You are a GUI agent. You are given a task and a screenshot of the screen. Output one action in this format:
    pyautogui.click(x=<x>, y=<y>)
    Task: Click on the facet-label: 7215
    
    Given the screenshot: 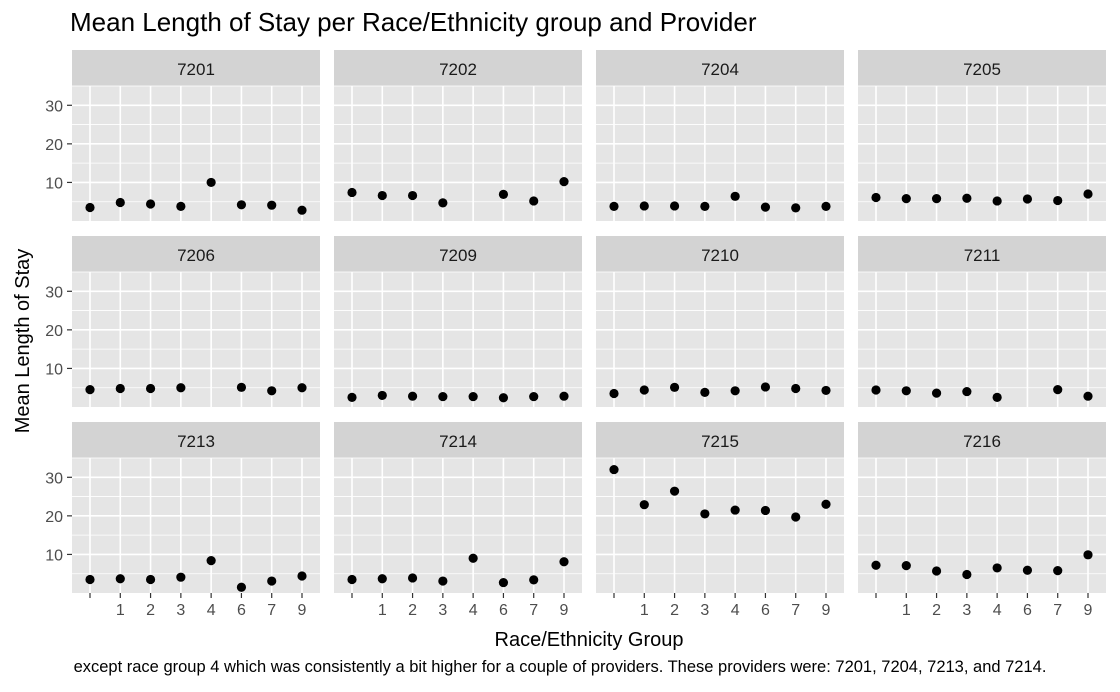 What is the action you would take?
    pyautogui.click(x=720, y=441)
    